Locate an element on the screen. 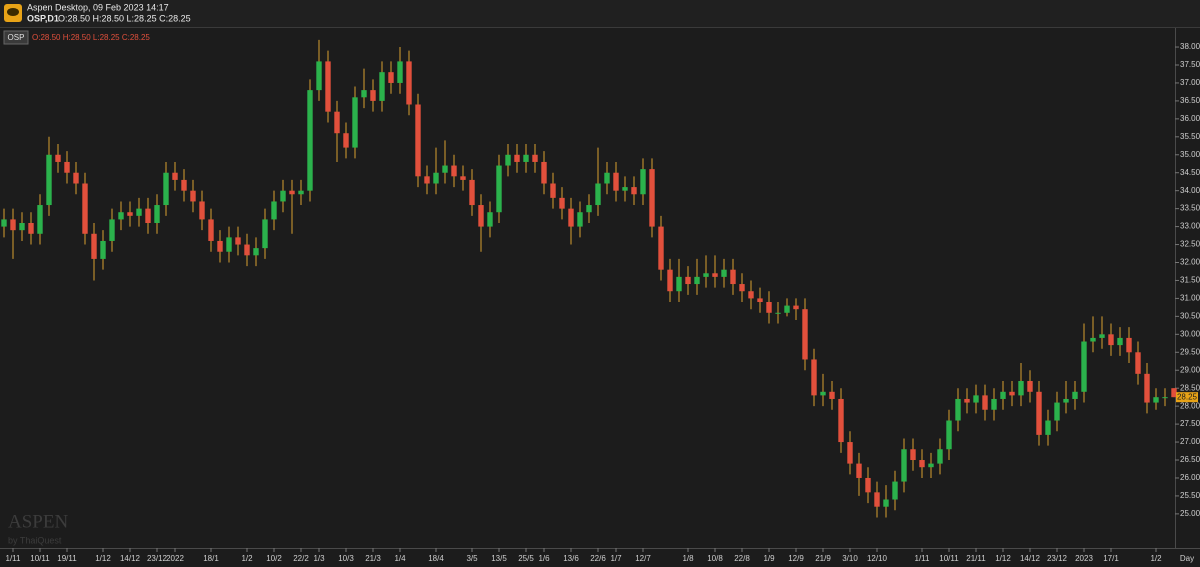  y-tick-label: 37.50 is located at coordinates (1190, 64).